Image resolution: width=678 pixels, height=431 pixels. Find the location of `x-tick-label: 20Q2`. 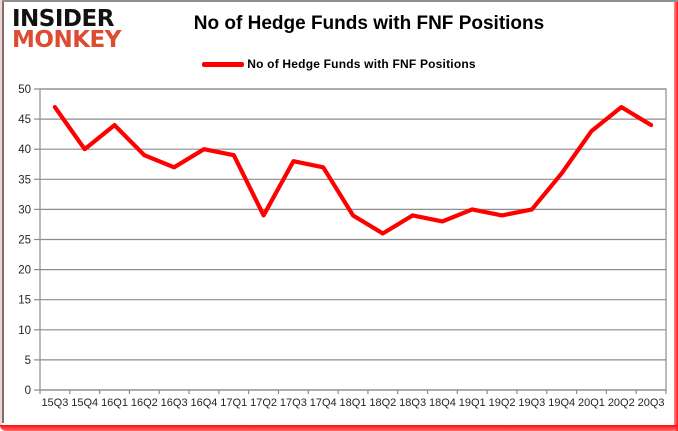

x-tick-label: 20Q2 is located at coordinates (621, 403).